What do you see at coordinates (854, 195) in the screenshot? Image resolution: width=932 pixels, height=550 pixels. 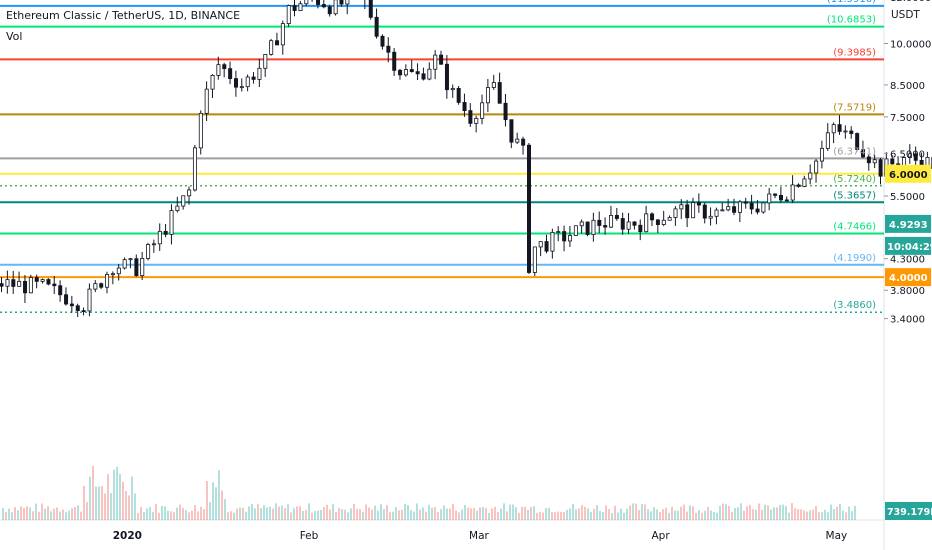 I see `level-label: (5.3657)` at bounding box center [854, 195].